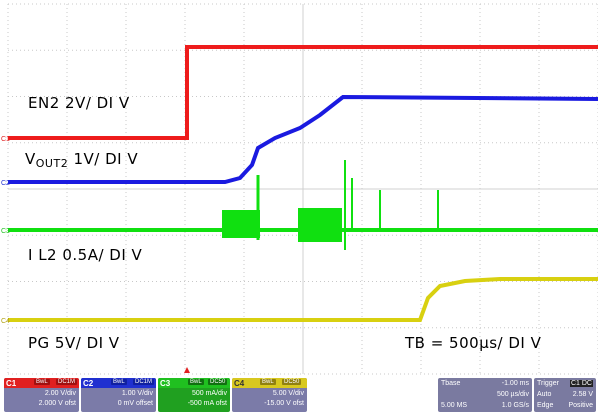  I want to click on ch3-descriptor: C3 BwL DC50 500 mA/div -500 mA ofst, so click(194, 395).